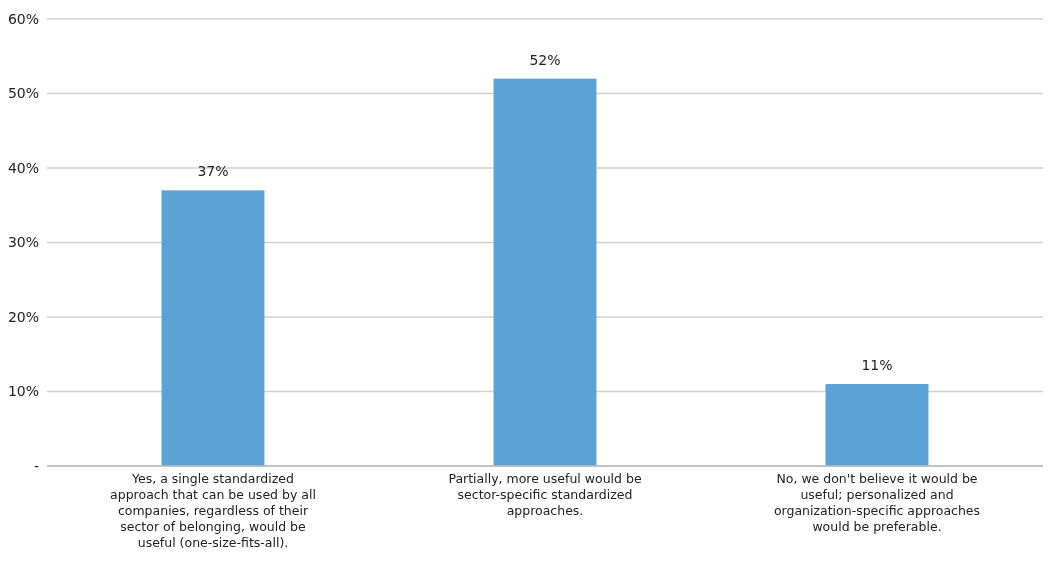 Image resolution: width=1049 pixels, height=572 pixels. I want to click on y-tick-label: 30%, so click(23, 242).